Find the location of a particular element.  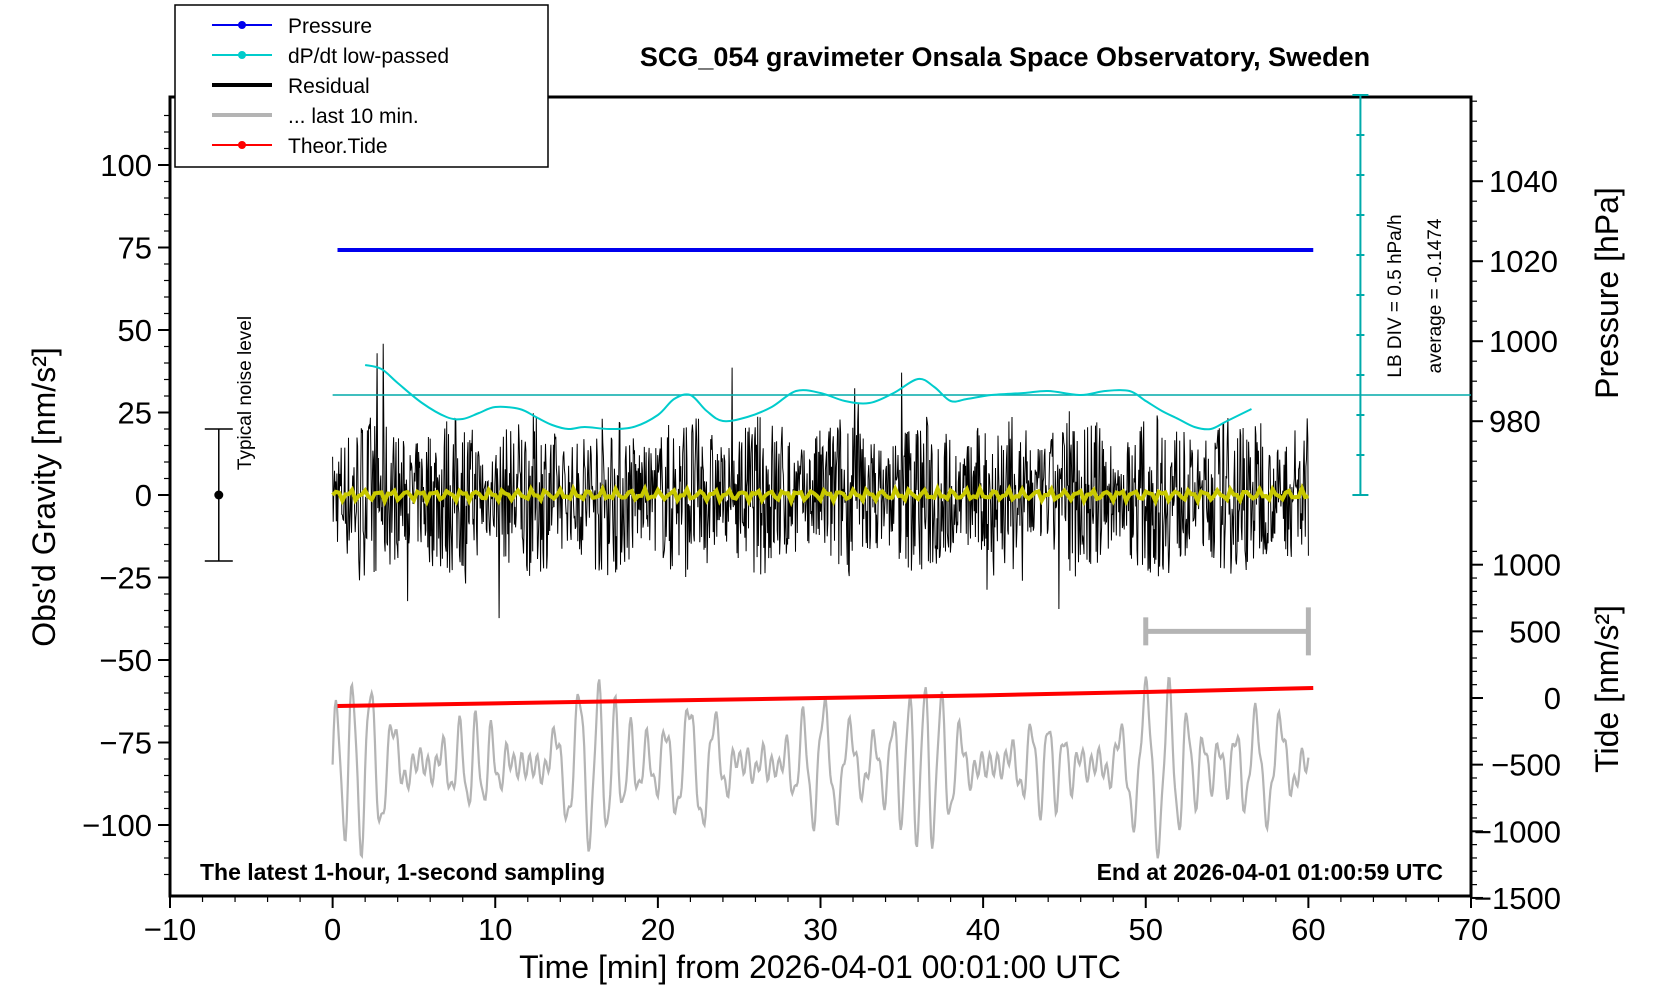

pressure-tick-label: 1040 is located at coordinates (1523, 181).